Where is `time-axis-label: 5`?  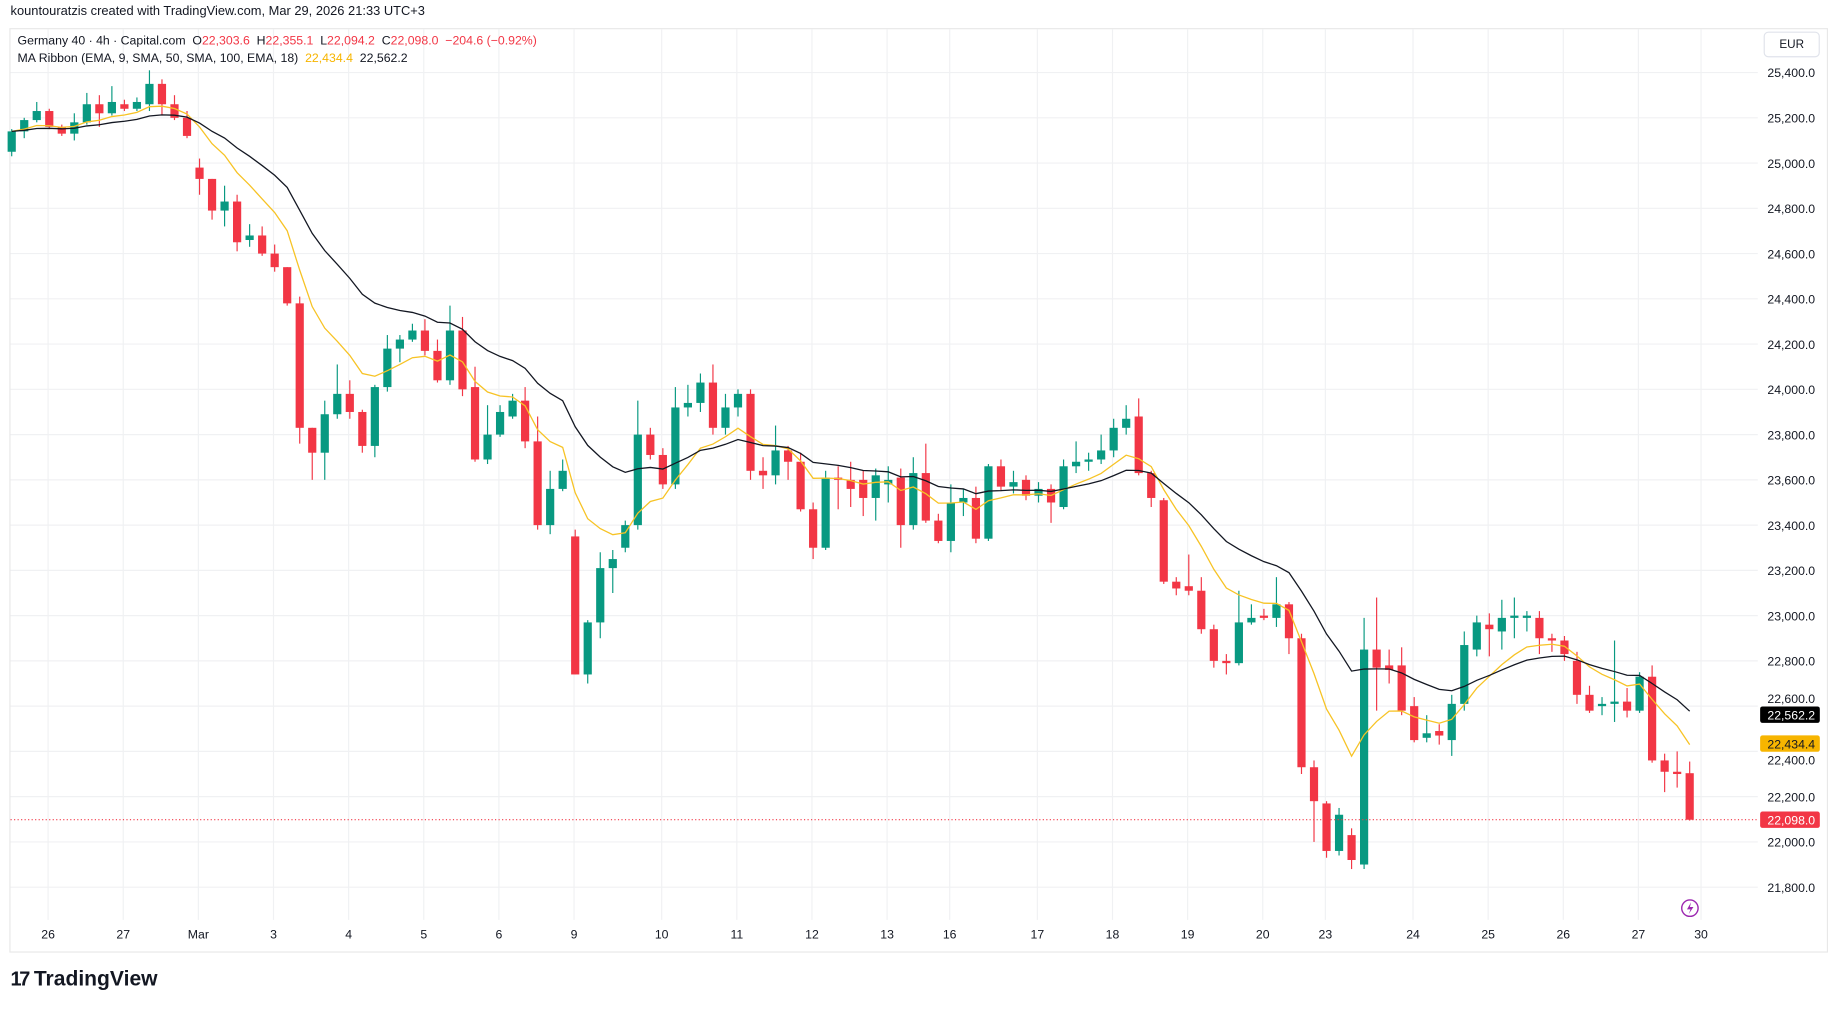 time-axis-label: 5 is located at coordinates (423, 935).